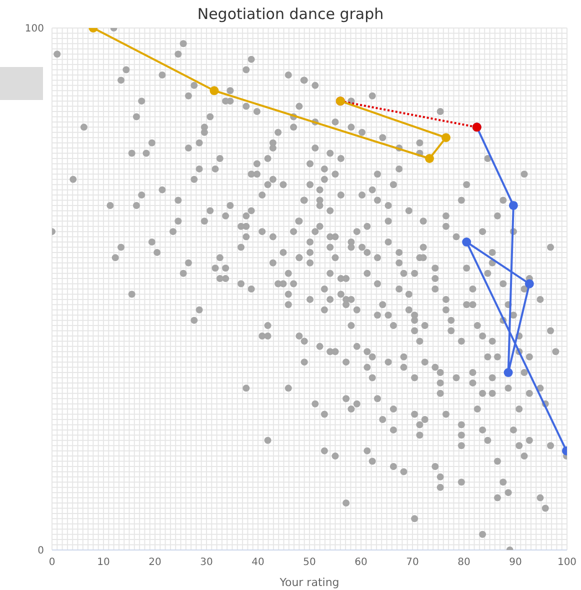 This screenshot has width=581, height=590. What do you see at coordinates (290, 14) in the screenshot?
I see `chart-title: Negotiation dance graph` at bounding box center [290, 14].